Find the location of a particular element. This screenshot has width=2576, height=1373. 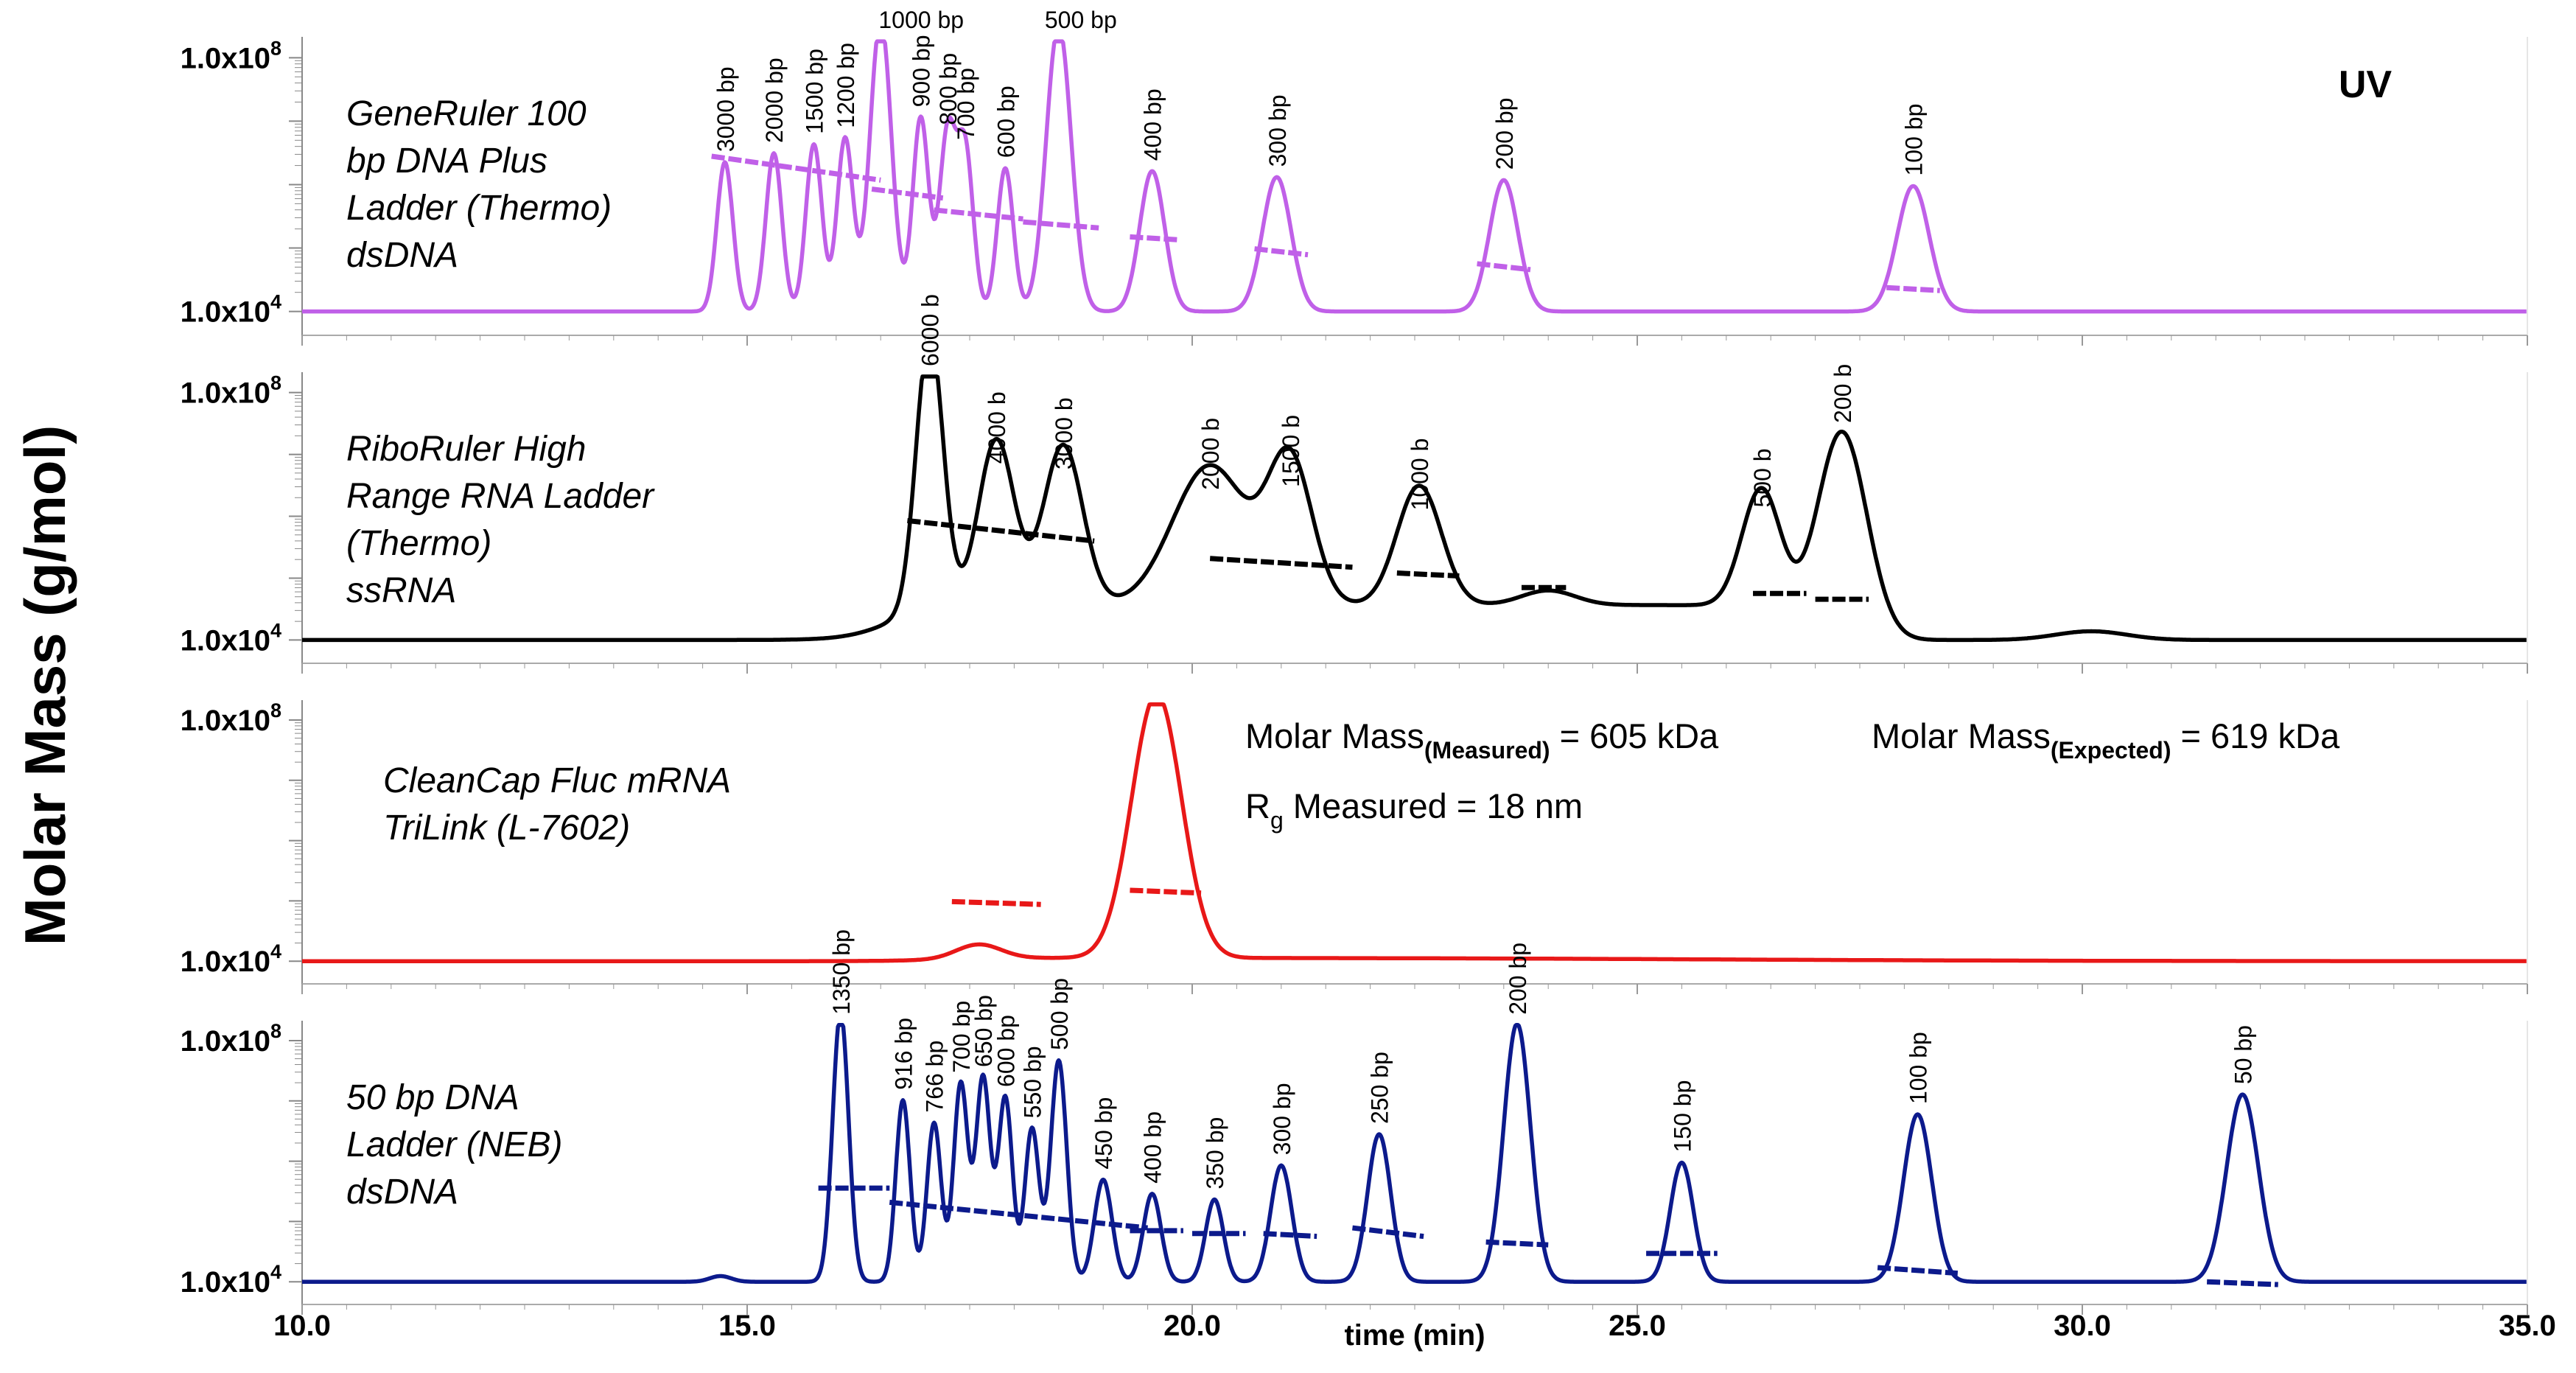

peak-label: 150 bp is located at coordinates (1682, 1117).